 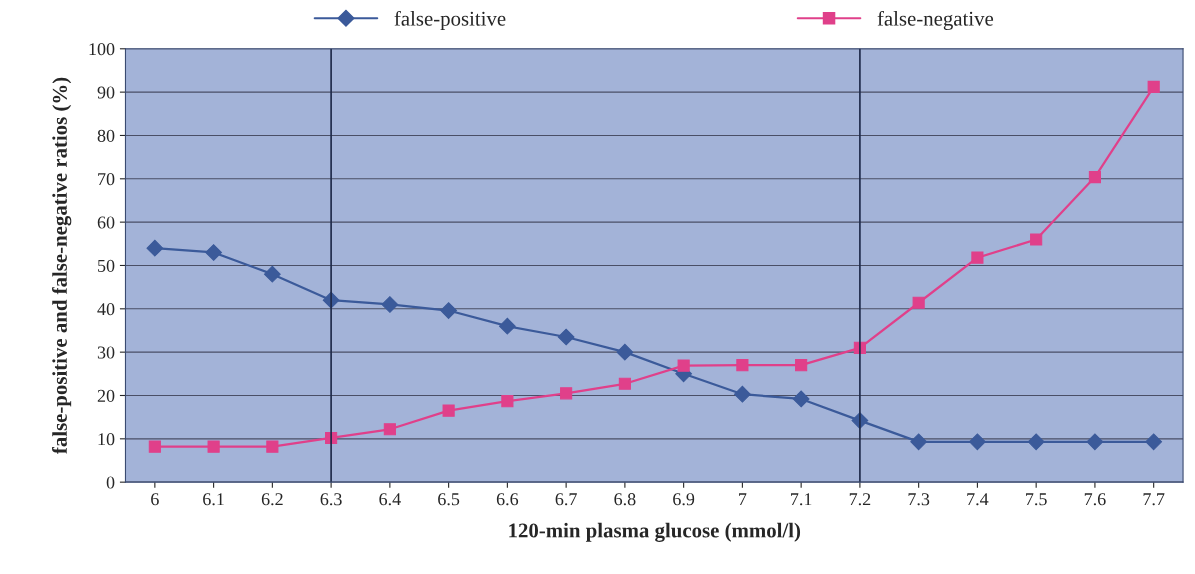 What do you see at coordinates (507, 499) in the screenshot?
I see `x-tick-label: 6.6` at bounding box center [507, 499].